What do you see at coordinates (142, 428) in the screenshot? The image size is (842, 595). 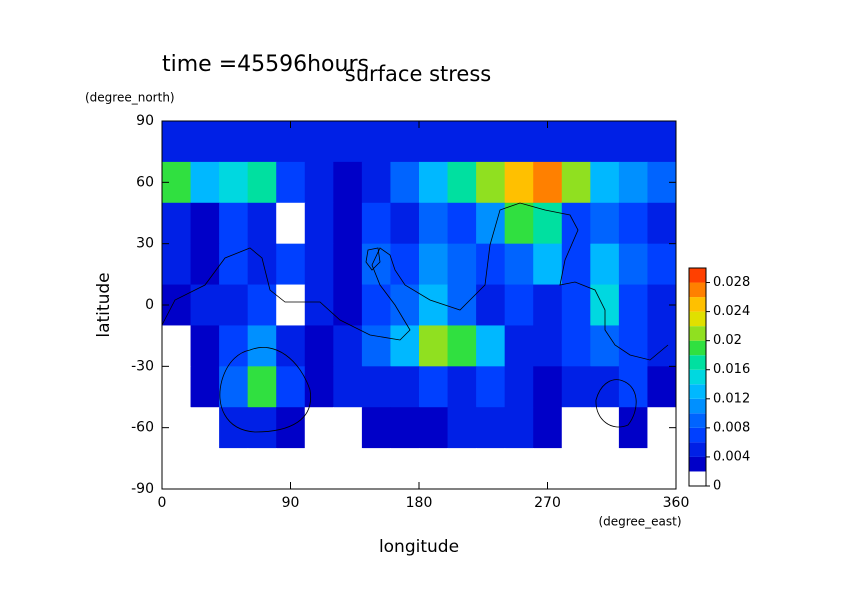 I see `y-tick-label: -60` at bounding box center [142, 428].